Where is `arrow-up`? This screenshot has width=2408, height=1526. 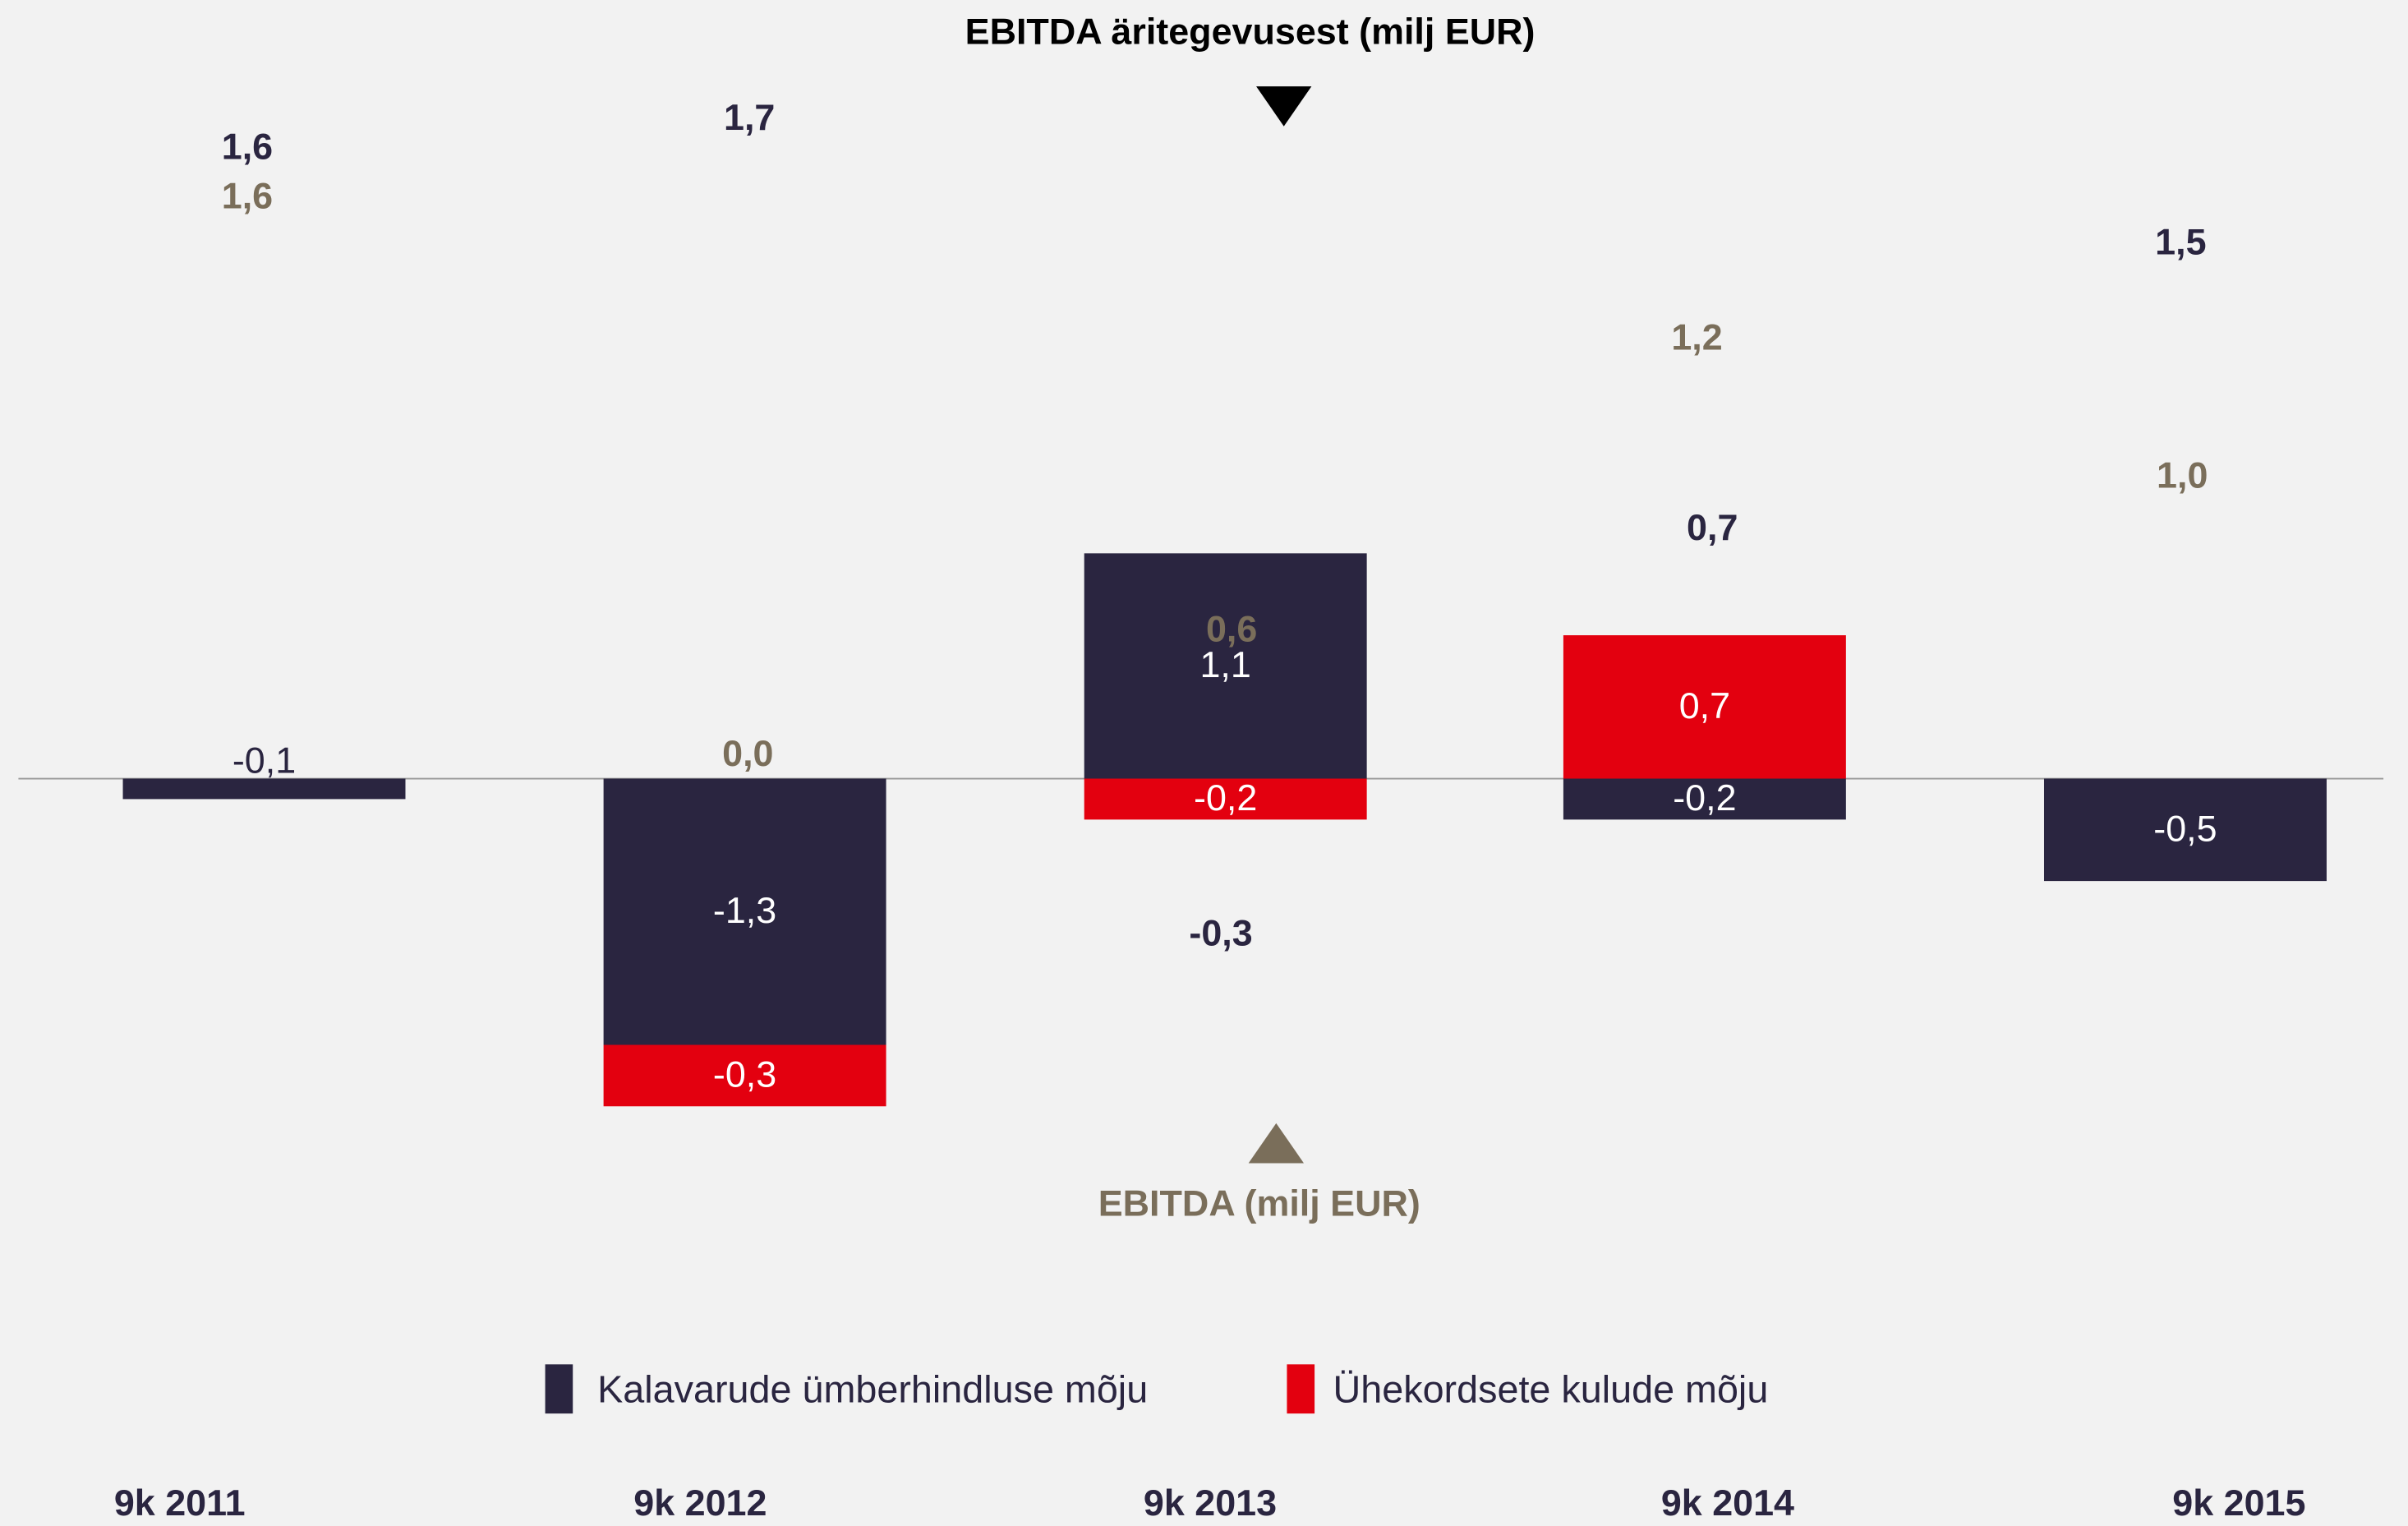 arrow-up is located at coordinates (1276, 1143).